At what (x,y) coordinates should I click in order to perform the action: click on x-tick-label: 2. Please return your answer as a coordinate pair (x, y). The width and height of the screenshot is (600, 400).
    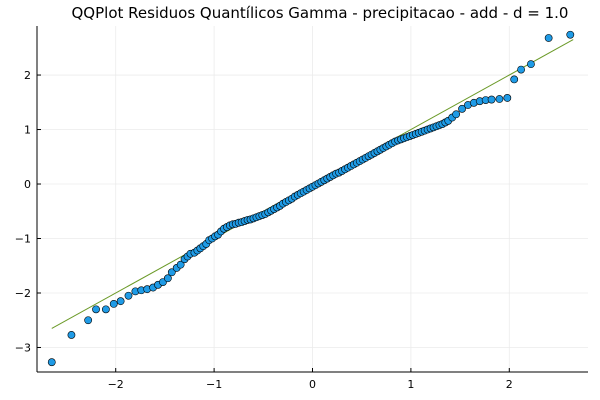
    Looking at the image, I should click on (509, 384).